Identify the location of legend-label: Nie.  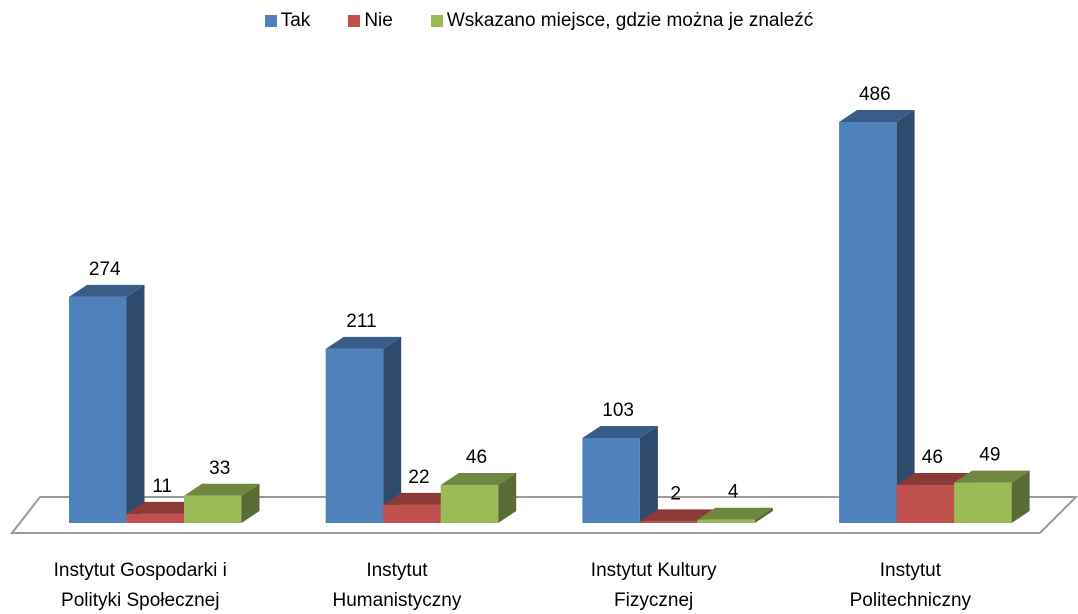
(378, 20).